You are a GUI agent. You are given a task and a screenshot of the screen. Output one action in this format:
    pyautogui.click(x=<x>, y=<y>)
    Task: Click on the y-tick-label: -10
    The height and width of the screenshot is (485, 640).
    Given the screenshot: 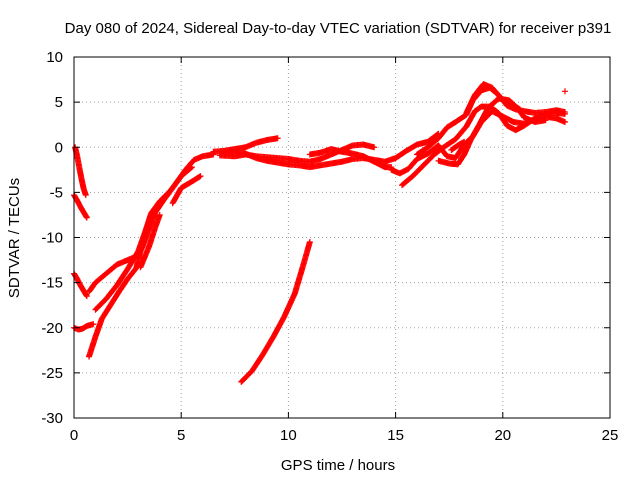 What is the action you would take?
    pyautogui.click(x=52, y=238)
    